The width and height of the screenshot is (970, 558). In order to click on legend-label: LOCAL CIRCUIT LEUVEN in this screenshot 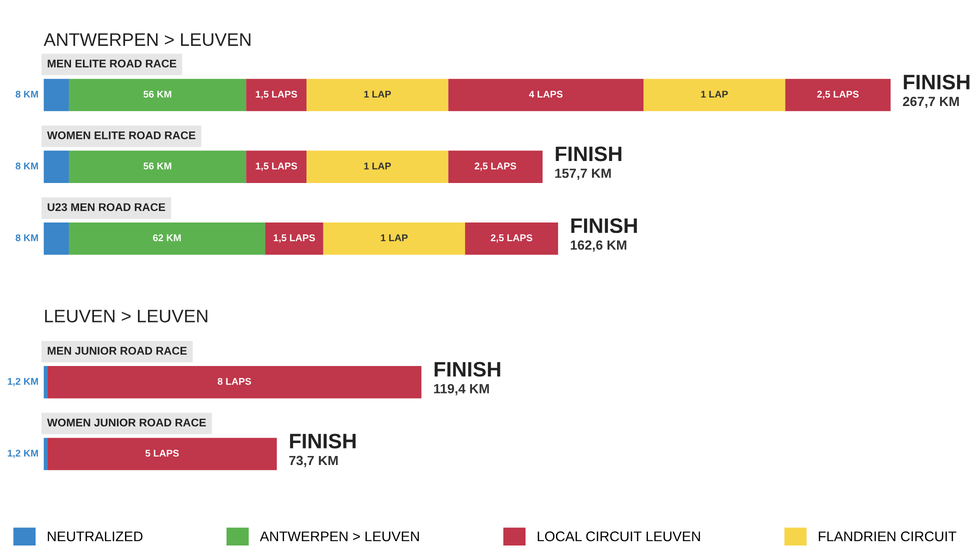, I will do `click(619, 536)`.